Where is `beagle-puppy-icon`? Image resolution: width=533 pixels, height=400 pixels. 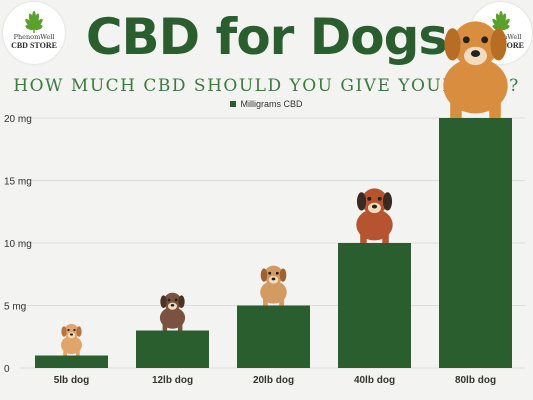 beagle-puppy-icon is located at coordinates (273, 285).